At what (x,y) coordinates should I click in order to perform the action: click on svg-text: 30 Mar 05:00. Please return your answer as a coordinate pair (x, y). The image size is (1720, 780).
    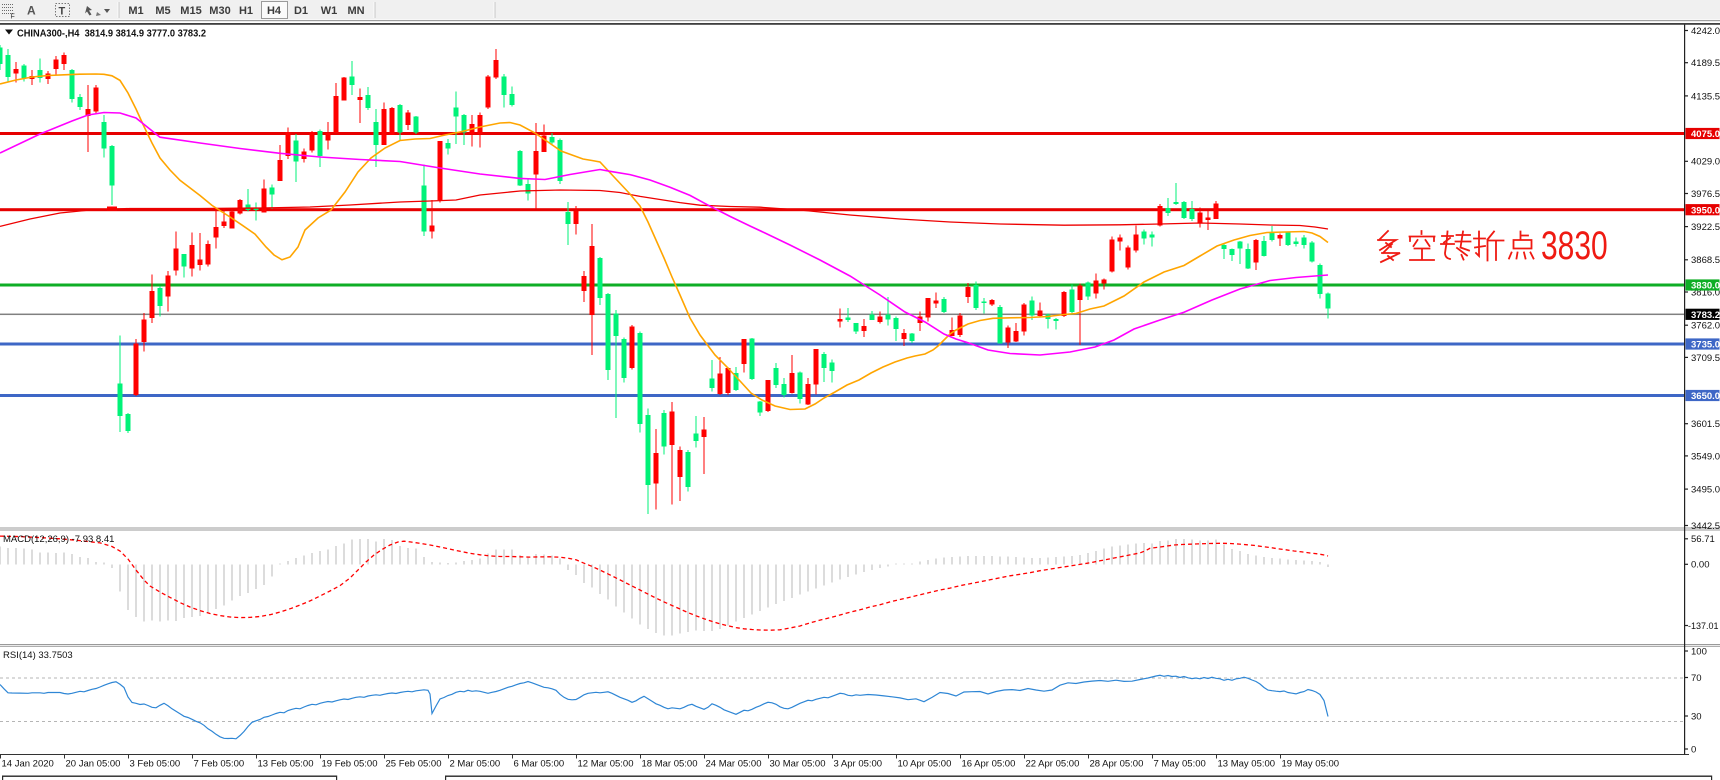
    Looking at the image, I should click on (798, 764).